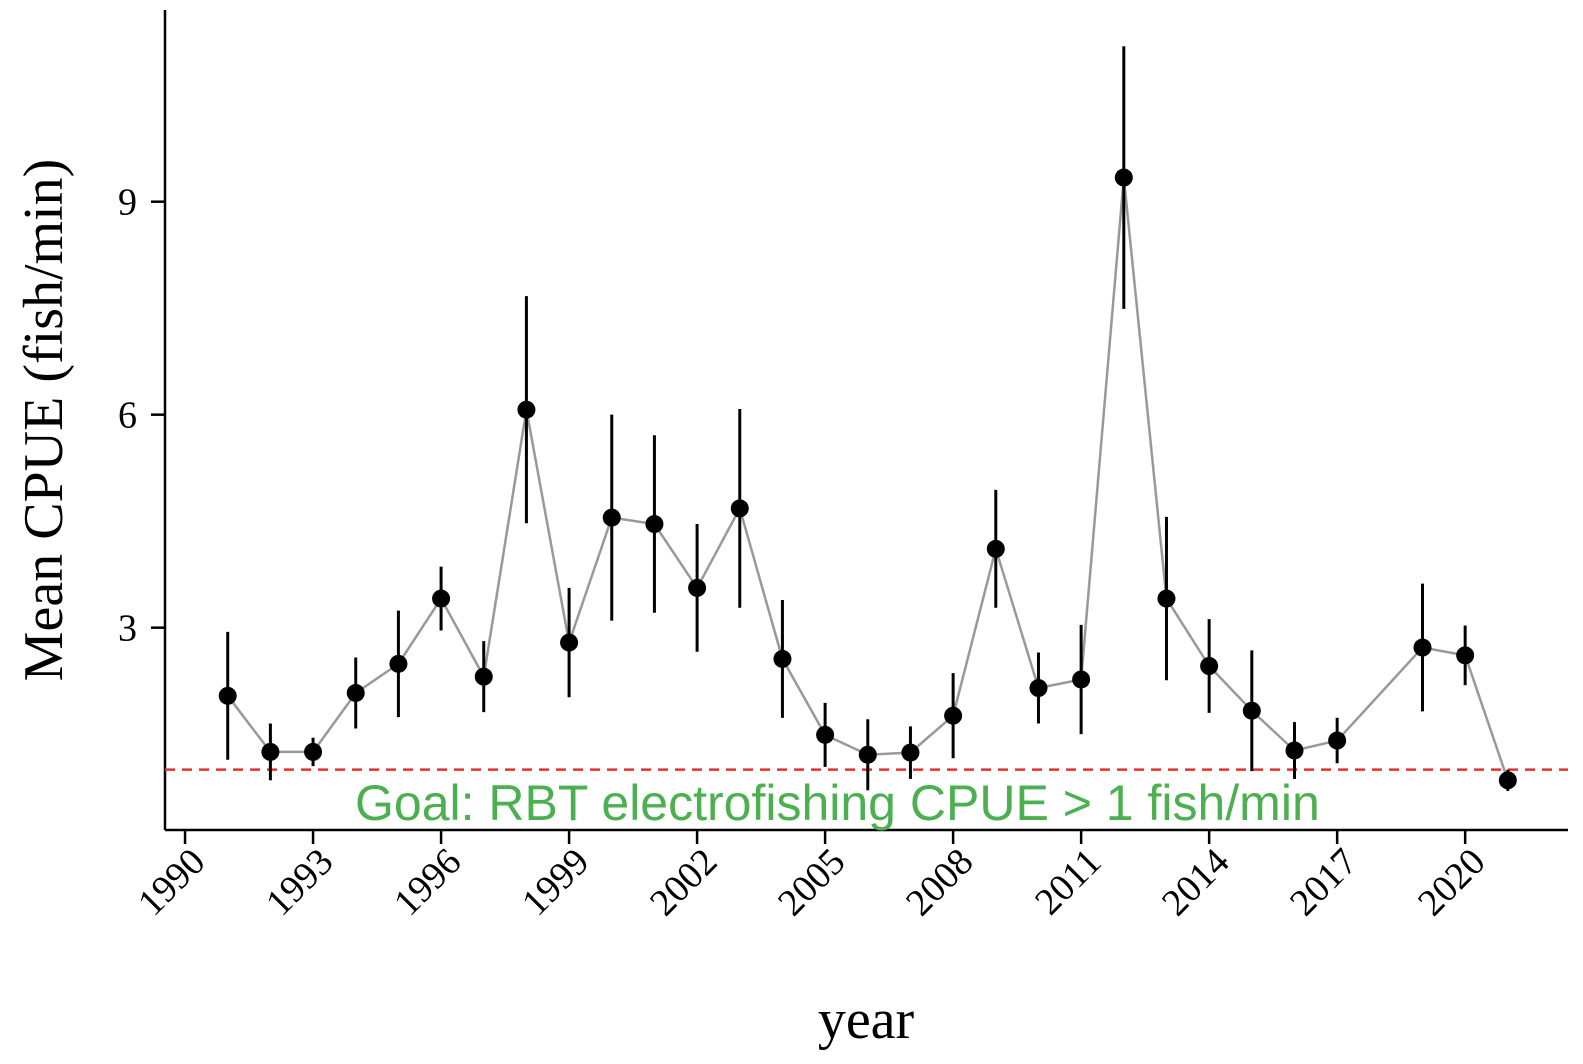  I want to click on y-axis-label: Mean CPUE (fish/min), so click(44, 420).